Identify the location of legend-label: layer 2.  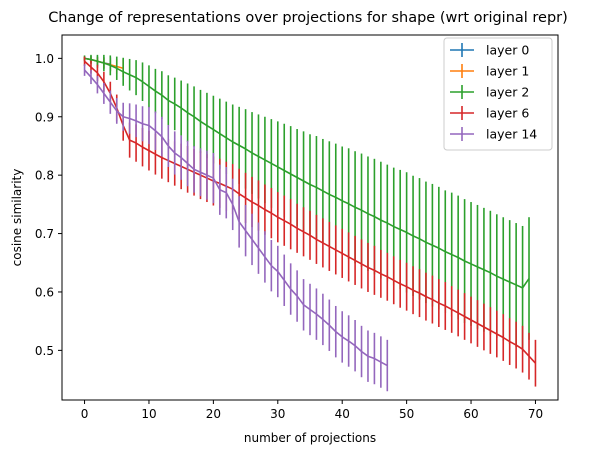
(507, 92).